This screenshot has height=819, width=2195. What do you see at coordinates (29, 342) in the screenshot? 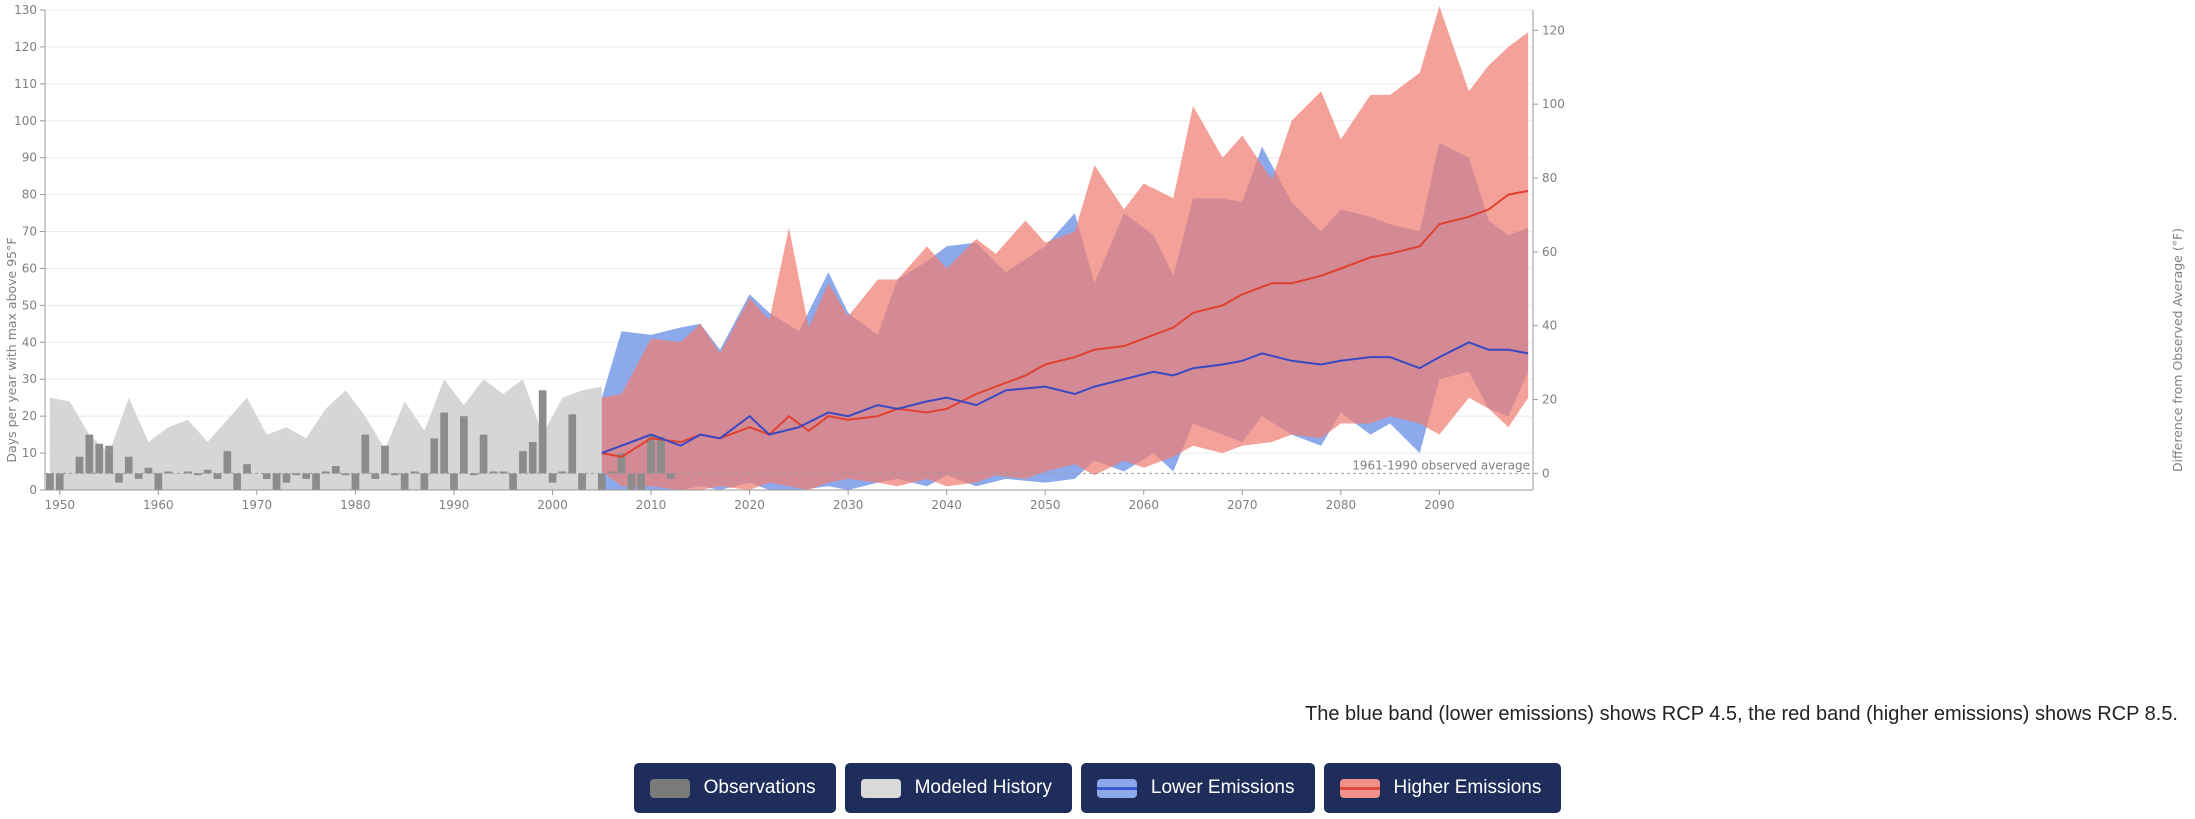
I see `y-left-tick-label: 40` at bounding box center [29, 342].